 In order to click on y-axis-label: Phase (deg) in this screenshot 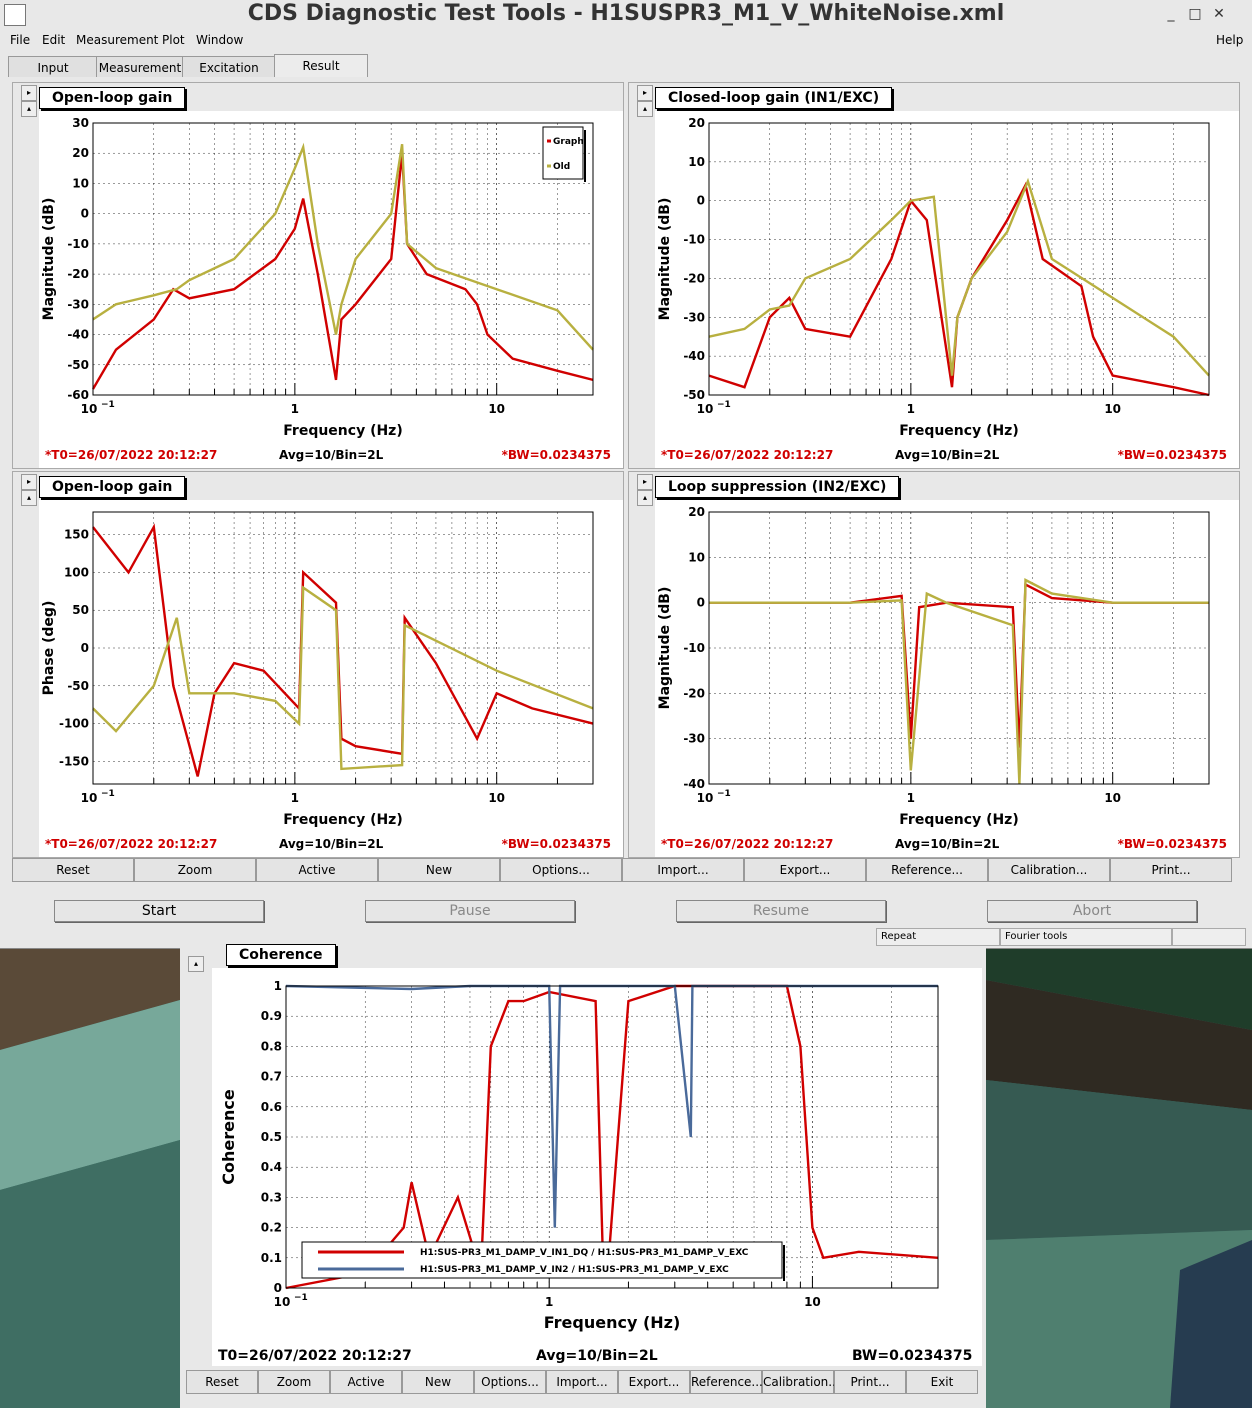, I will do `click(49, 648)`.